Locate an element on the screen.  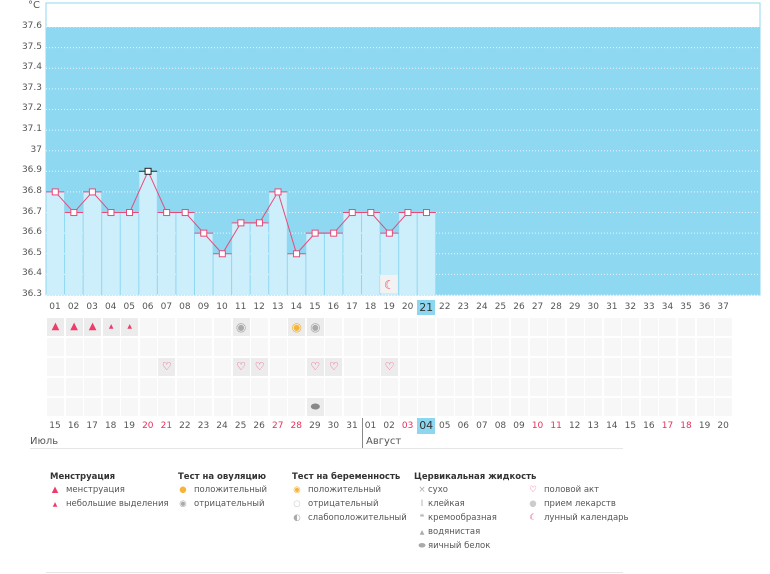
cycle-day-label: 13 is located at coordinates (277, 307).